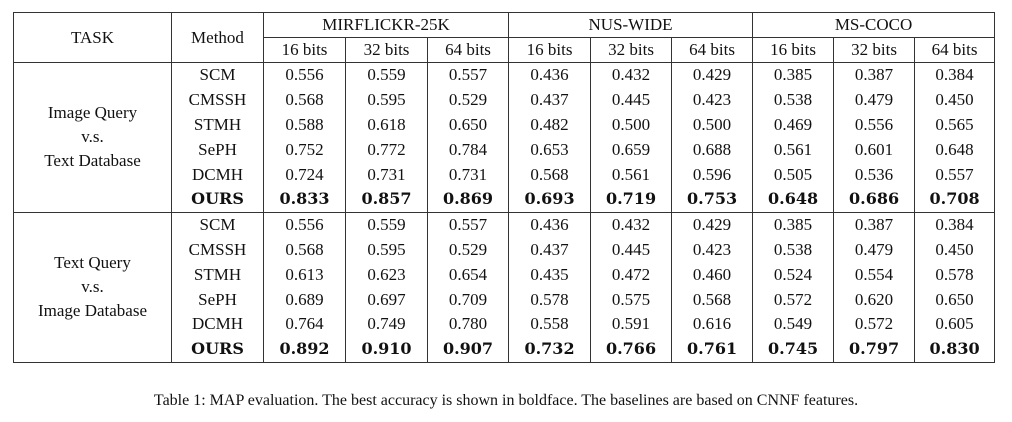  Describe the element at coordinates (955, 299) in the screenshot. I see `map-value-cell: 0.650` at that location.